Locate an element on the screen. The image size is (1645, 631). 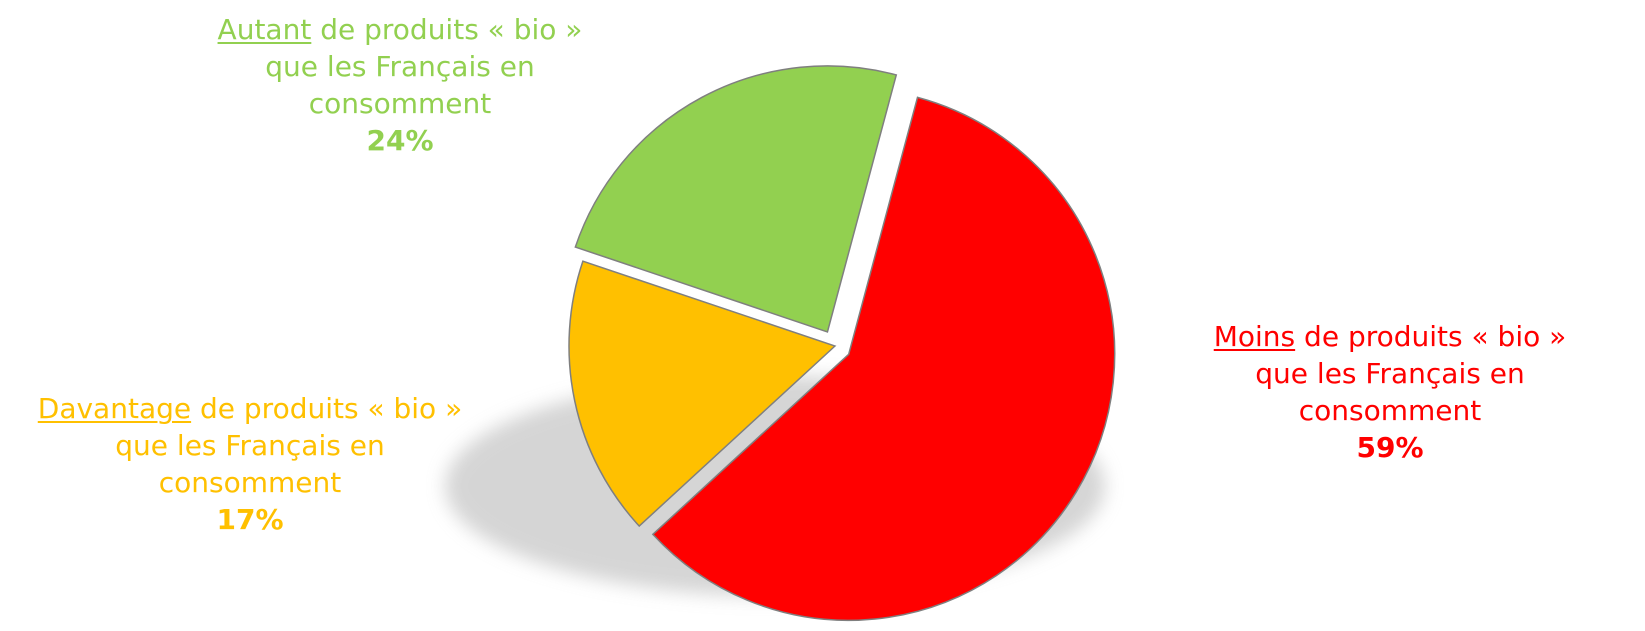
slice-value-davantage: 17% is located at coordinates (250, 519).